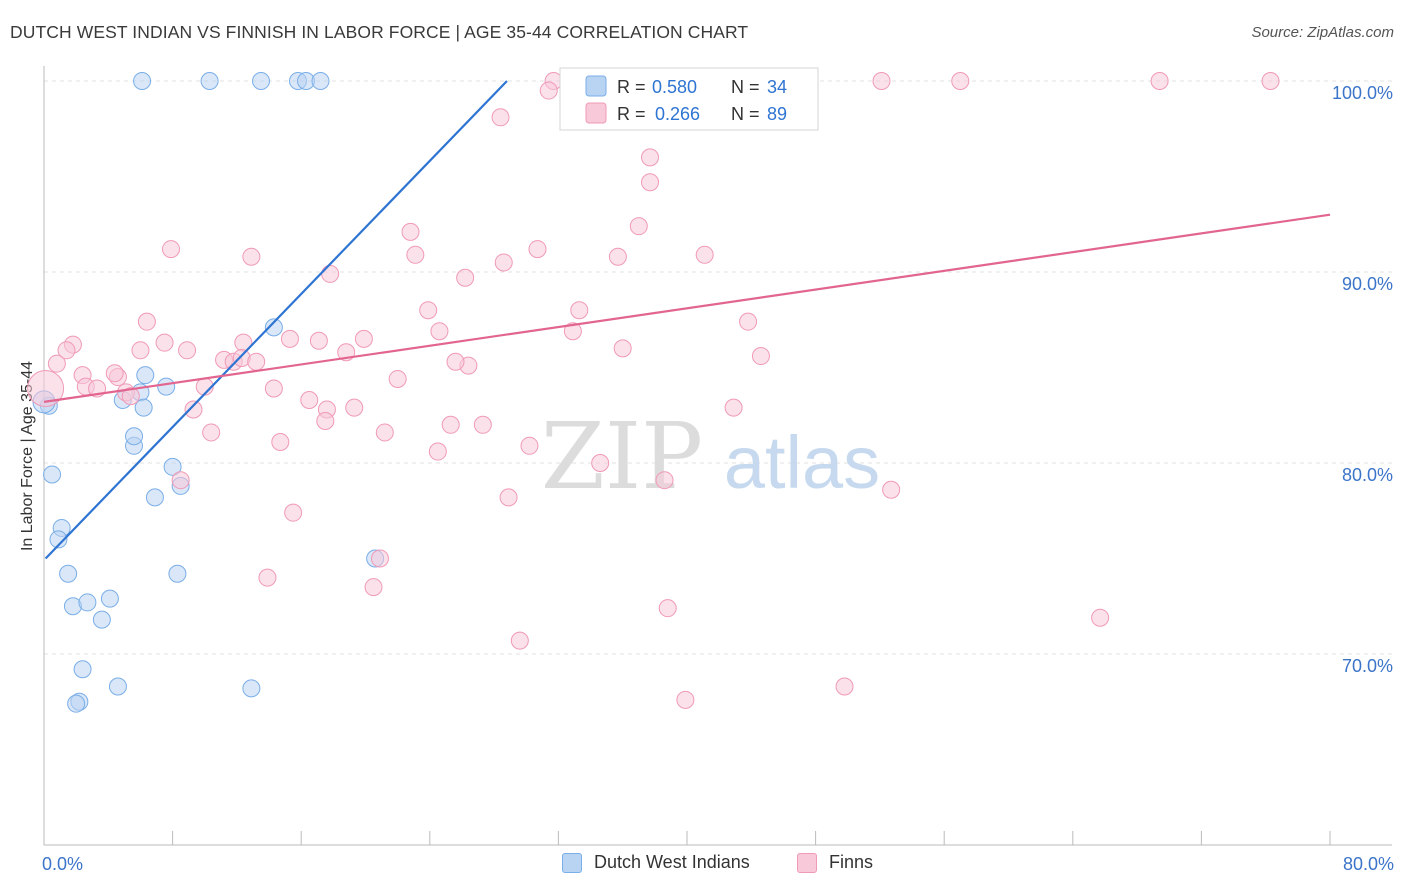 The height and width of the screenshot is (892, 1406). Describe the element at coordinates (631, 87) in the screenshot. I see `legend-r-label-1: R =` at that location.